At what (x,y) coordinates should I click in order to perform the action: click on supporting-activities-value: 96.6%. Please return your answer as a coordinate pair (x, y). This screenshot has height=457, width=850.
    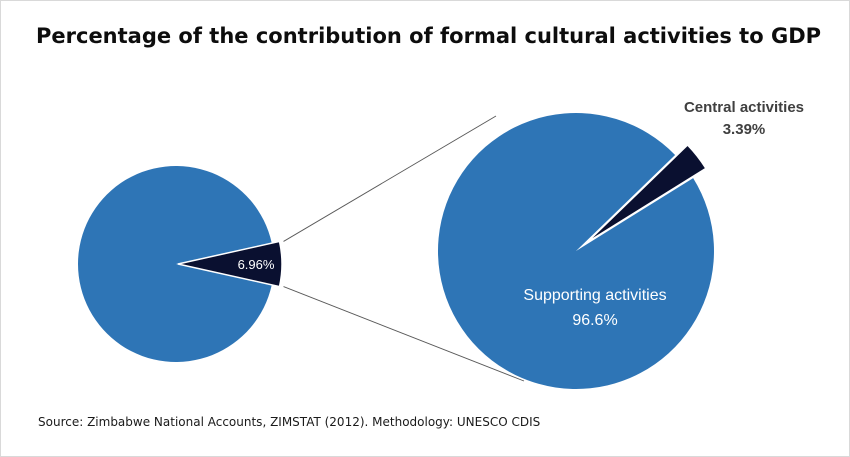
    Looking at the image, I should click on (594, 320).